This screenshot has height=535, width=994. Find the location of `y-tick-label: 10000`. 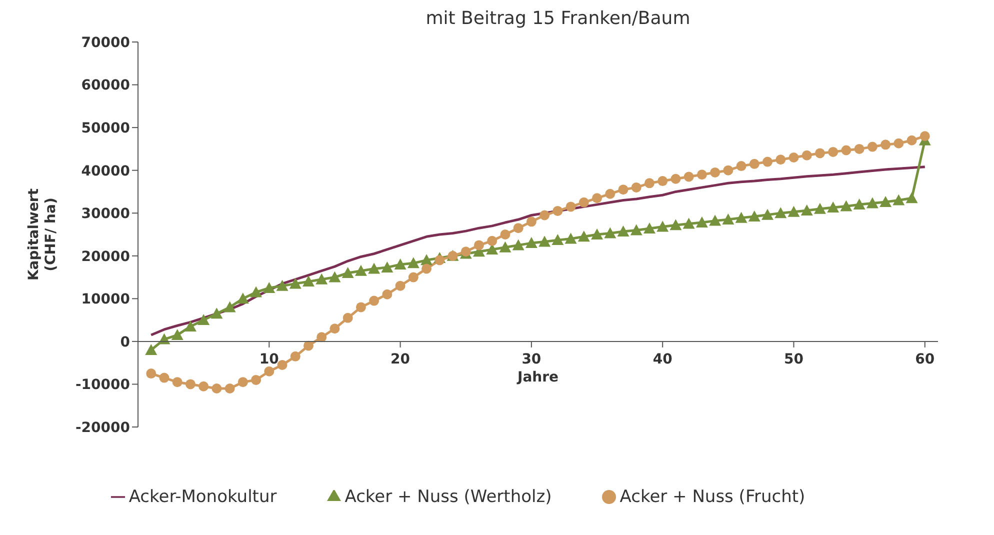

y-tick-label: 10000 is located at coordinates (105, 300).